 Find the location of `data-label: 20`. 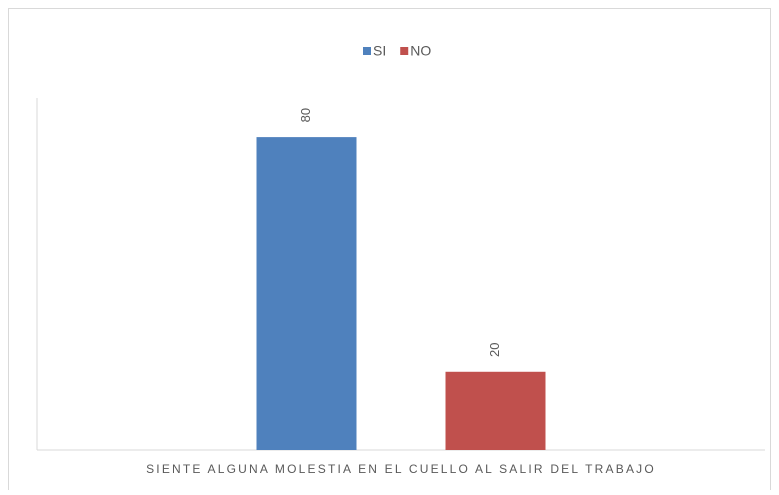

data-label: 20 is located at coordinates (494, 350).